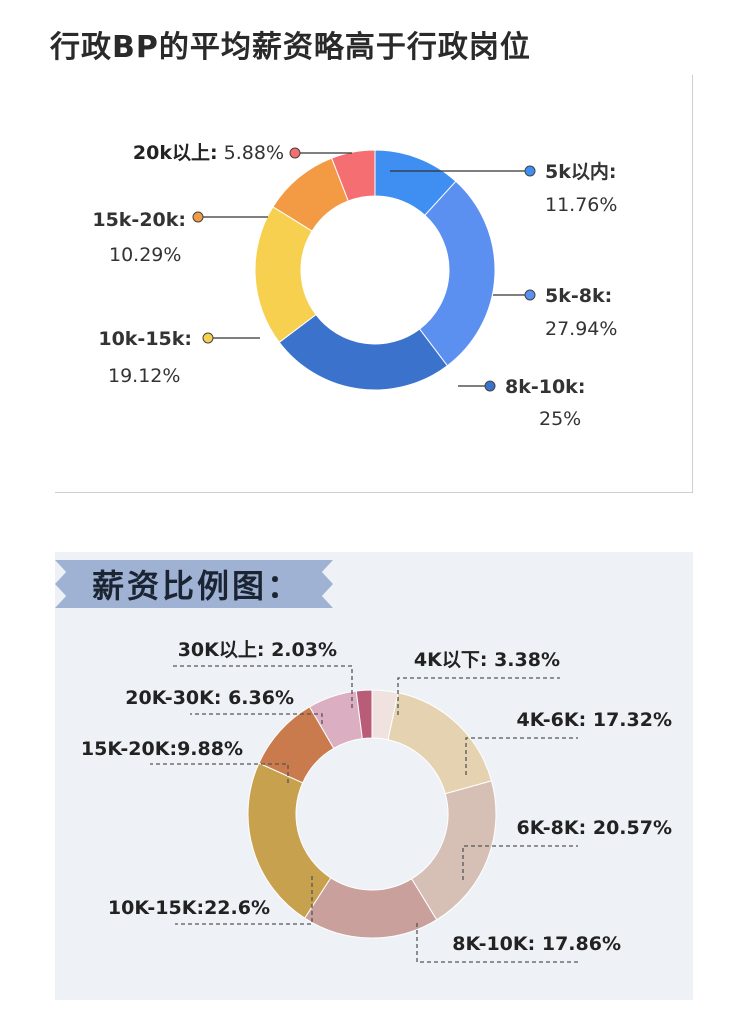 This screenshot has width=750, height=1024. Describe the element at coordinates (189, 908) in the screenshot. I see `donut1-label-4: 10K-15K:22.6%` at that location.